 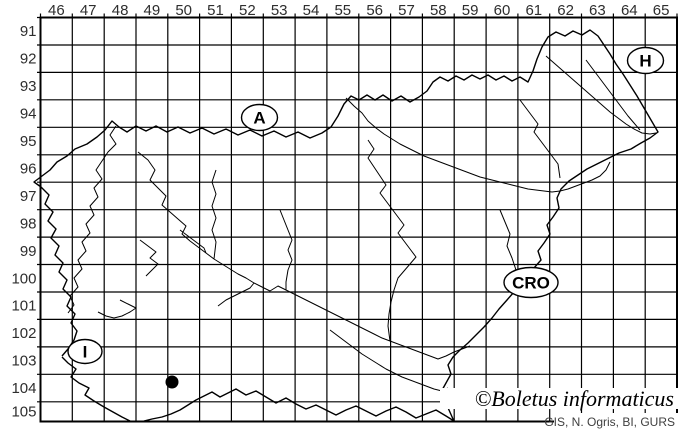 I want to click on region-label-A: A, so click(x=259, y=118).